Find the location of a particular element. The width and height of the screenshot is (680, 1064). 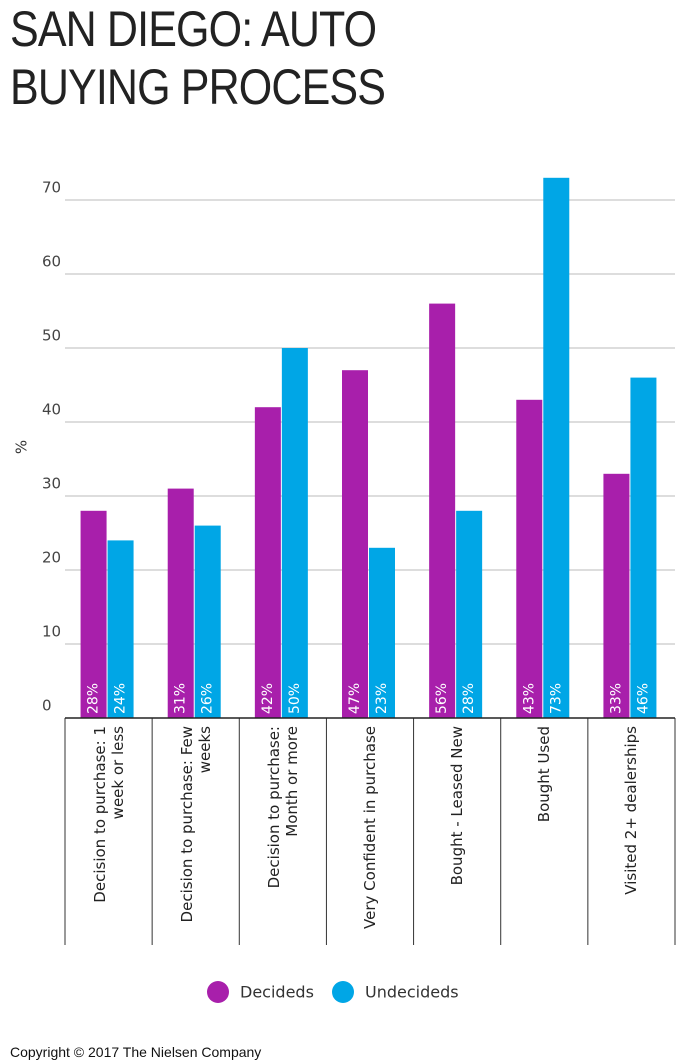

legend-label: Undecideds is located at coordinates (412, 992).